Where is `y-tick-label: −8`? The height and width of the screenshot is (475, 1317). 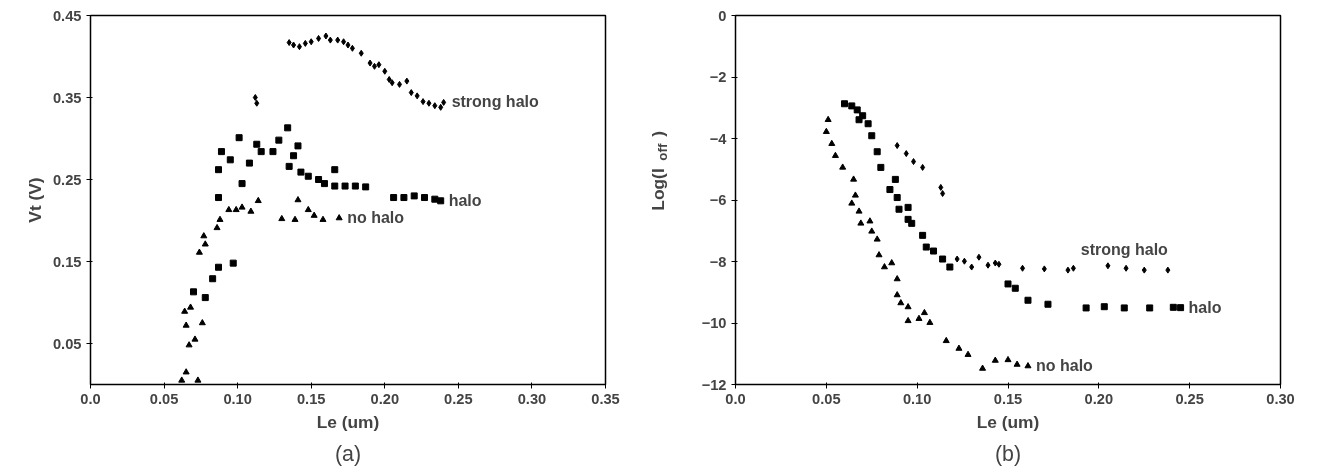 y-tick-label: −8 is located at coordinates (718, 261).